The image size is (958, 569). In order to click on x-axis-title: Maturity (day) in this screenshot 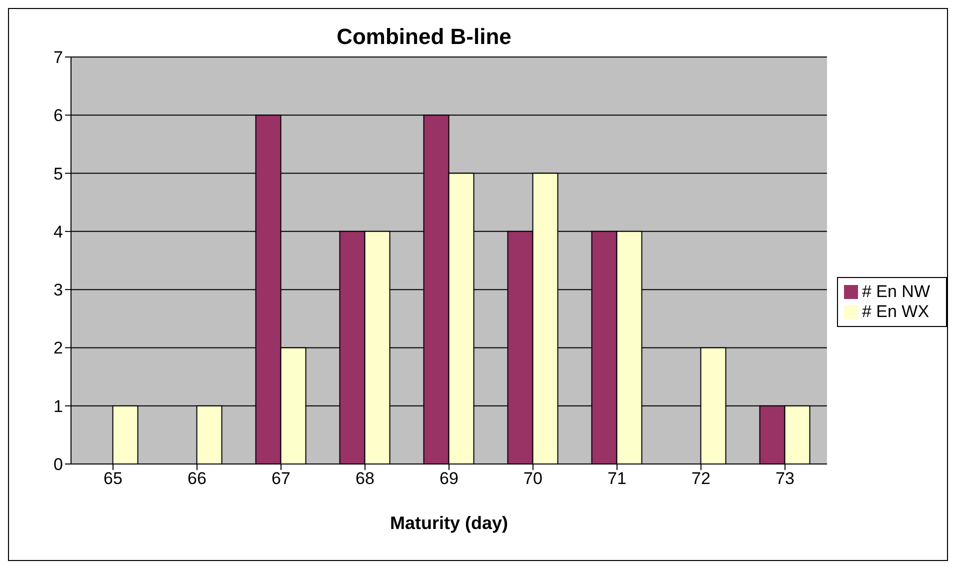, I will do `click(449, 523)`.